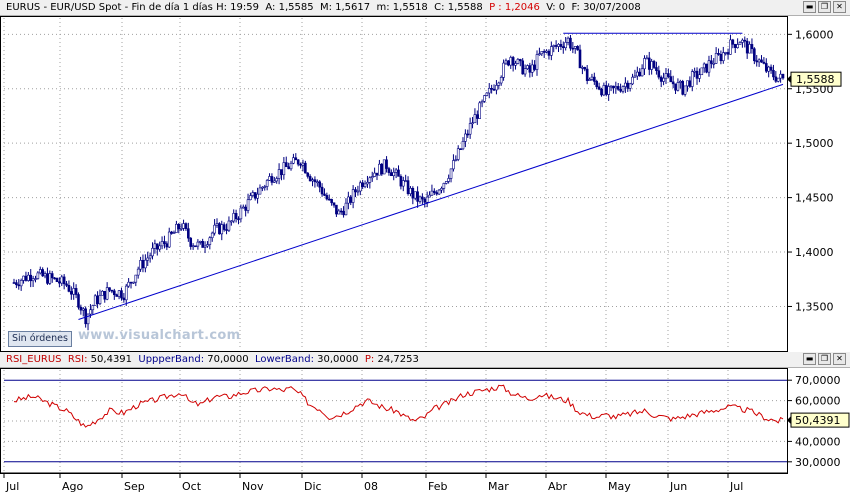 This screenshot has height=493, width=850. What do you see at coordinates (465, 7) in the screenshot?
I see `c-value: 1,5588` at bounding box center [465, 7].